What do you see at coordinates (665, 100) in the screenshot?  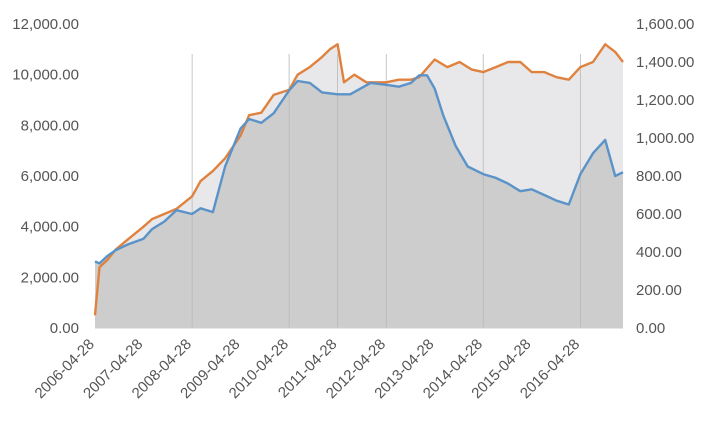 I see `right-y-tick-label: 1,200.00` at bounding box center [665, 100].